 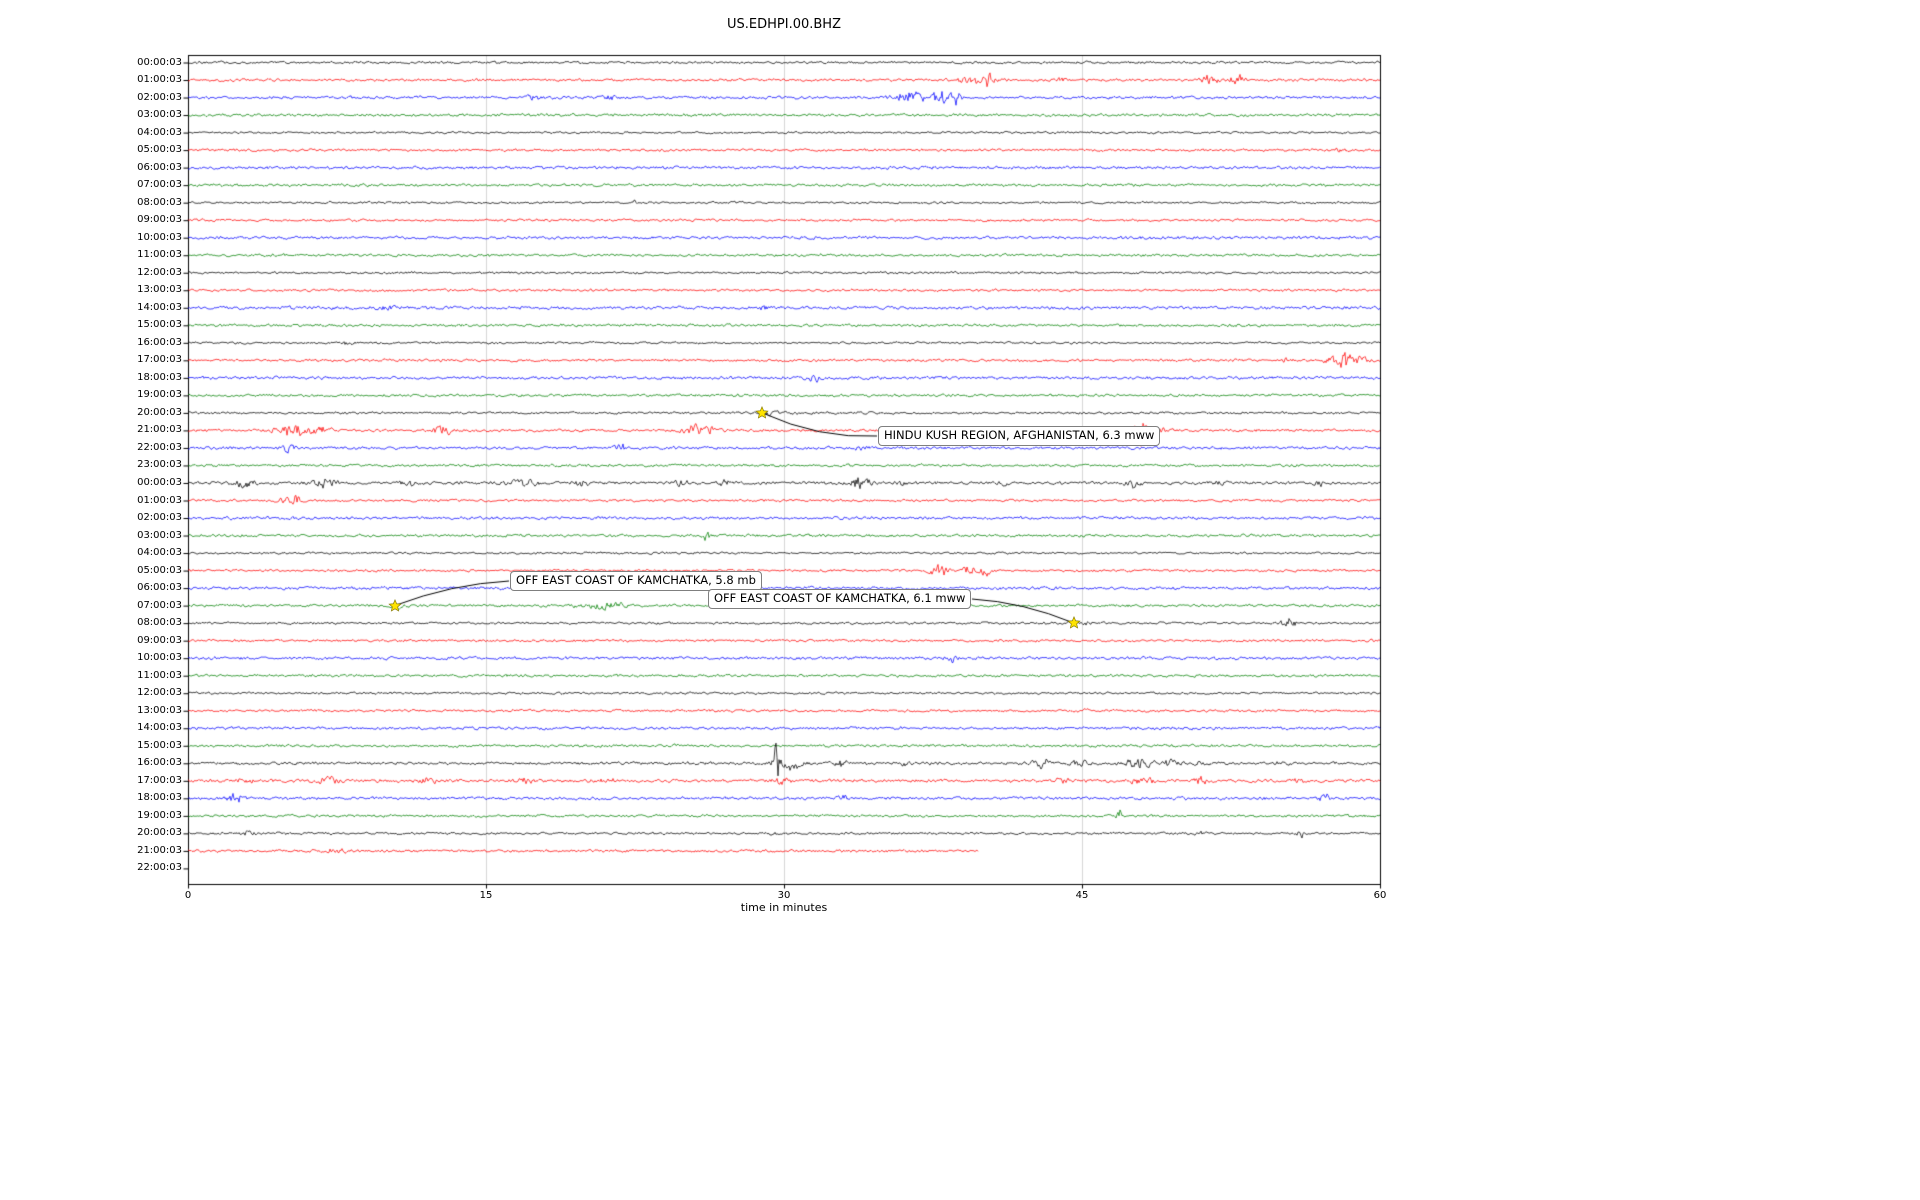 What do you see at coordinates (1380, 895) in the screenshot?
I see `x-axis-tick-label: 60` at bounding box center [1380, 895].